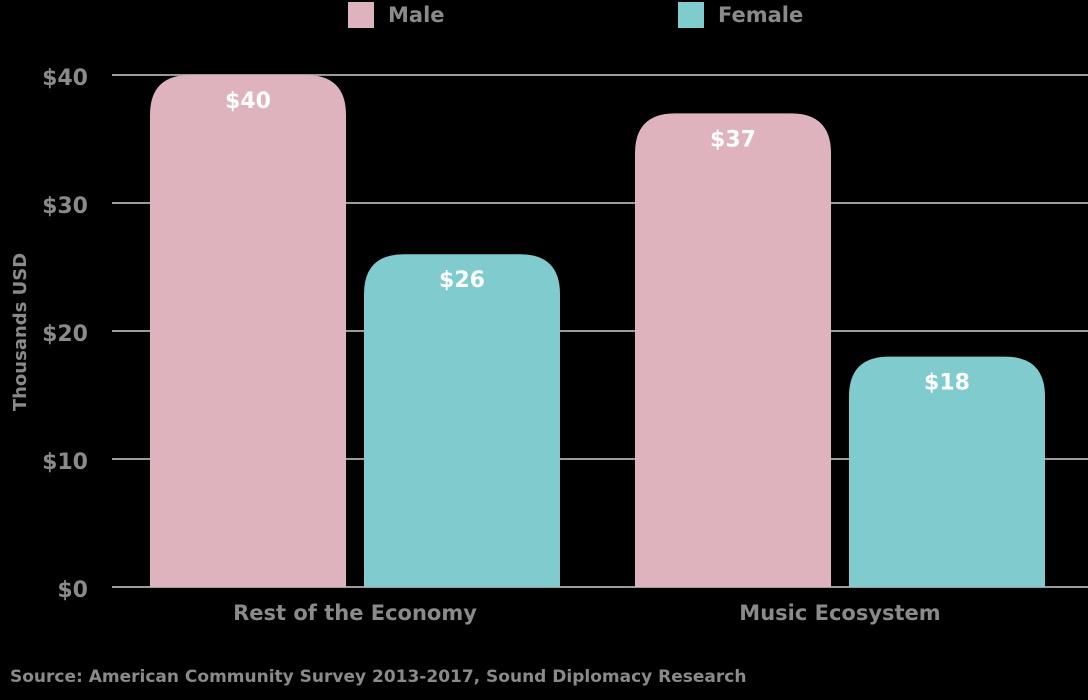 The image size is (1088, 700). What do you see at coordinates (733, 139) in the screenshot?
I see `bar-value-label: $37` at bounding box center [733, 139].